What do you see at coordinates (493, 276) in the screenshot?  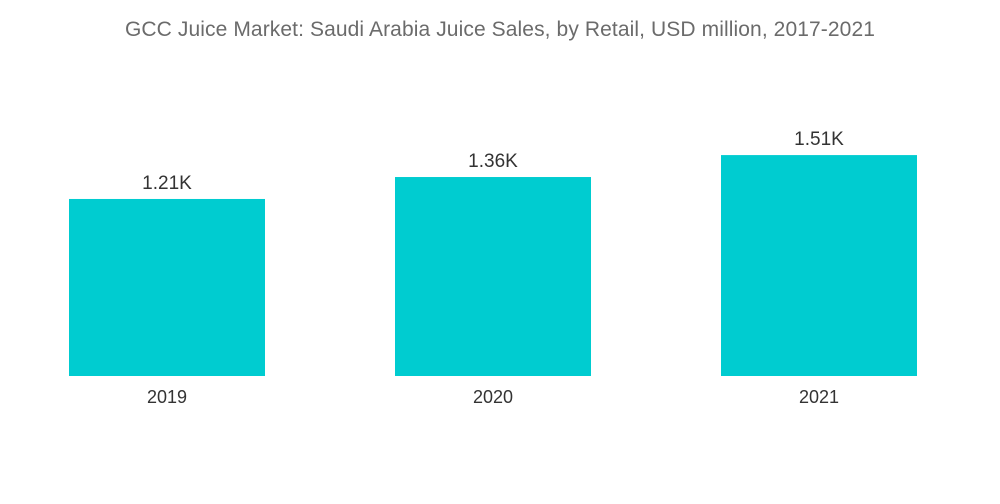 I see `bar-2020` at bounding box center [493, 276].